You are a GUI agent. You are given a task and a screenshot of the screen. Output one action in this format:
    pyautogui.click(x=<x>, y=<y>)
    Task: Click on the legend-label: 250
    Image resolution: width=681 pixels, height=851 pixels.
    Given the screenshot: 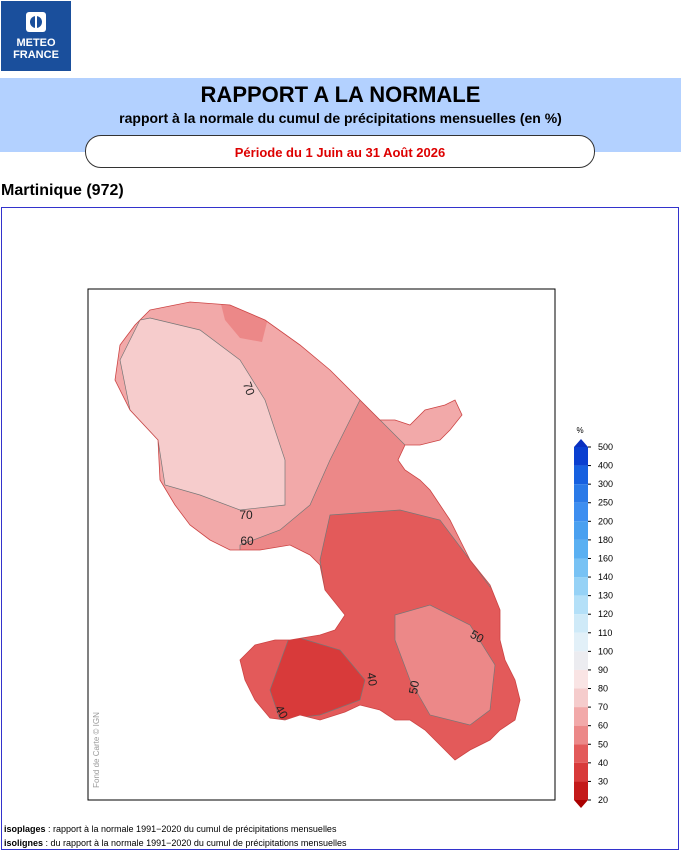 What is the action you would take?
    pyautogui.click(x=605, y=503)
    